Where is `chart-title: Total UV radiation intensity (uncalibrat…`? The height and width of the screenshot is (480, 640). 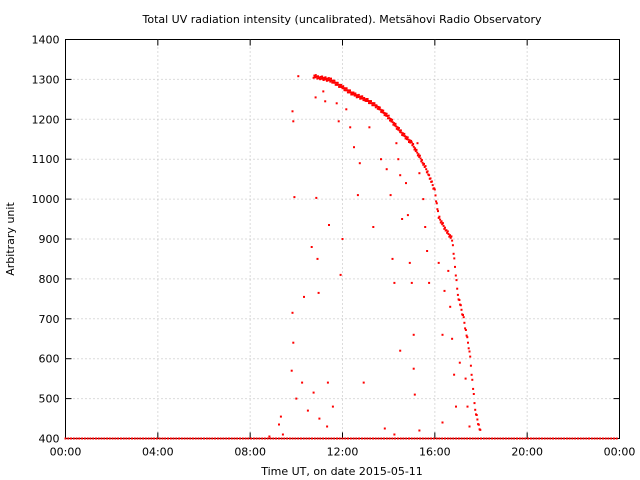 chart-title: Total UV radiation intensity (uncalibrat… is located at coordinates (342, 19).